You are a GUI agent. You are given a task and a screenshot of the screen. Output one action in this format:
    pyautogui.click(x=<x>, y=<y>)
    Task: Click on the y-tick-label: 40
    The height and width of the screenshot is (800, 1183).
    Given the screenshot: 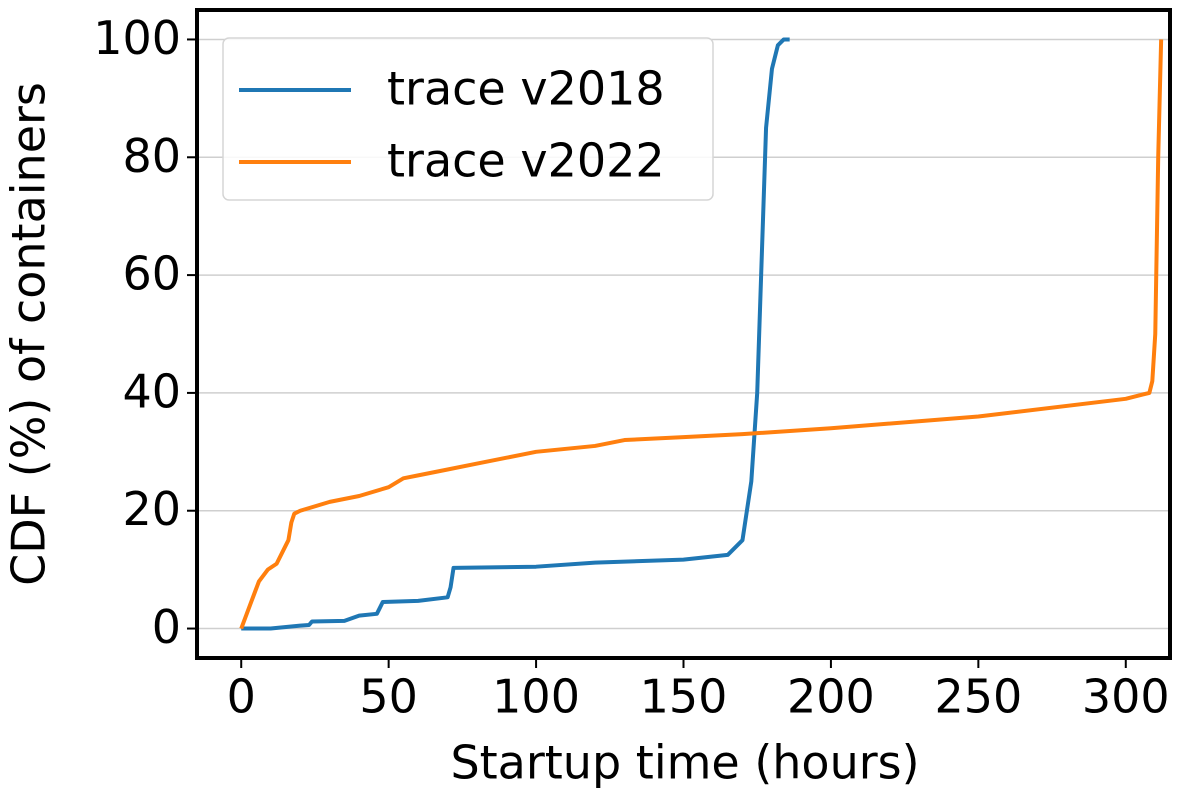 What is the action you would take?
    pyautogui.click(x=151, y=391)
    